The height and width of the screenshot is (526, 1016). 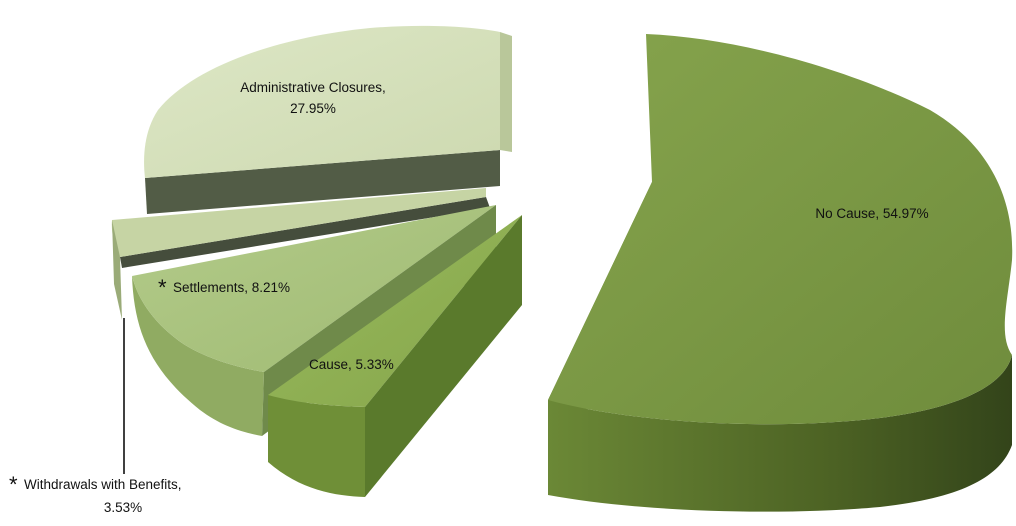 I want to click on slice-administrative-closures-wall, so click(x=322, y=182).